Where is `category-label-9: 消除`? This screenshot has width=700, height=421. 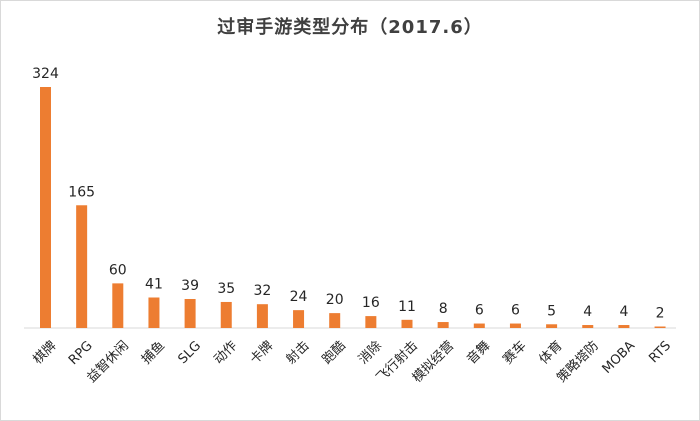 category-label-9: 消除 is located at coordinates (370, 352).